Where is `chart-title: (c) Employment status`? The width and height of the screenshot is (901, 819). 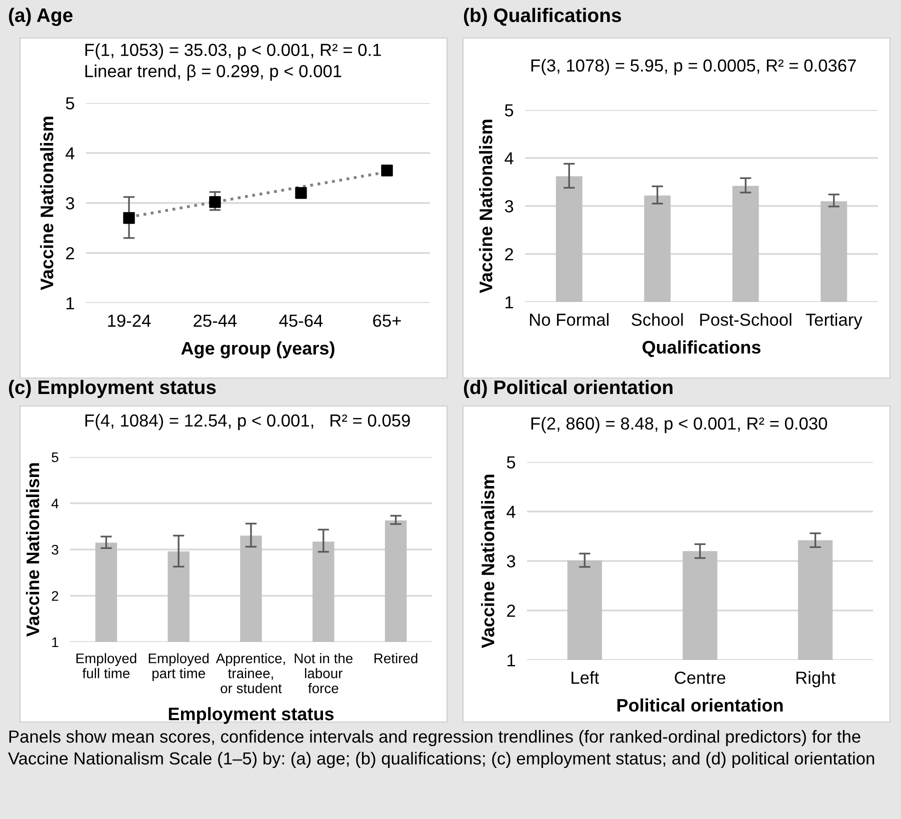 chart-title: (c) Employment status is located at coordinates (112, 389).